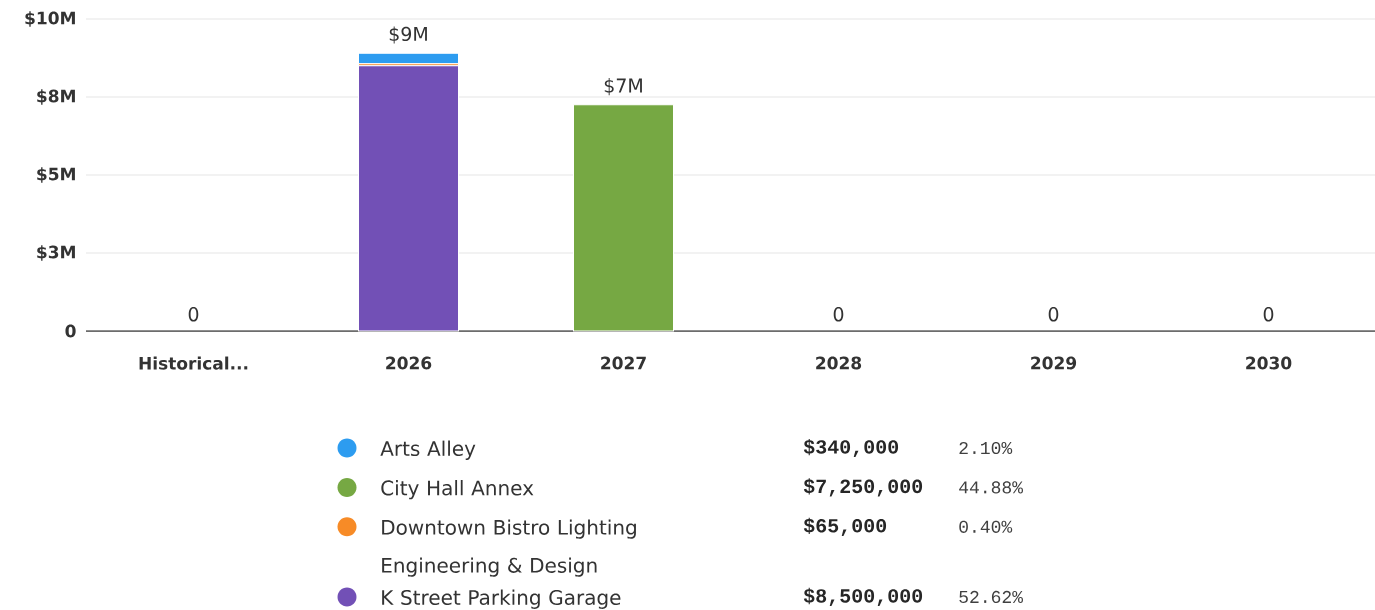 The width and height of the screenshot is (1375, 610). What do you see at coordinates (1269, 363) in the screenshot?
I see `x-tick-label: 2030` at bounding box center [1269, 363].